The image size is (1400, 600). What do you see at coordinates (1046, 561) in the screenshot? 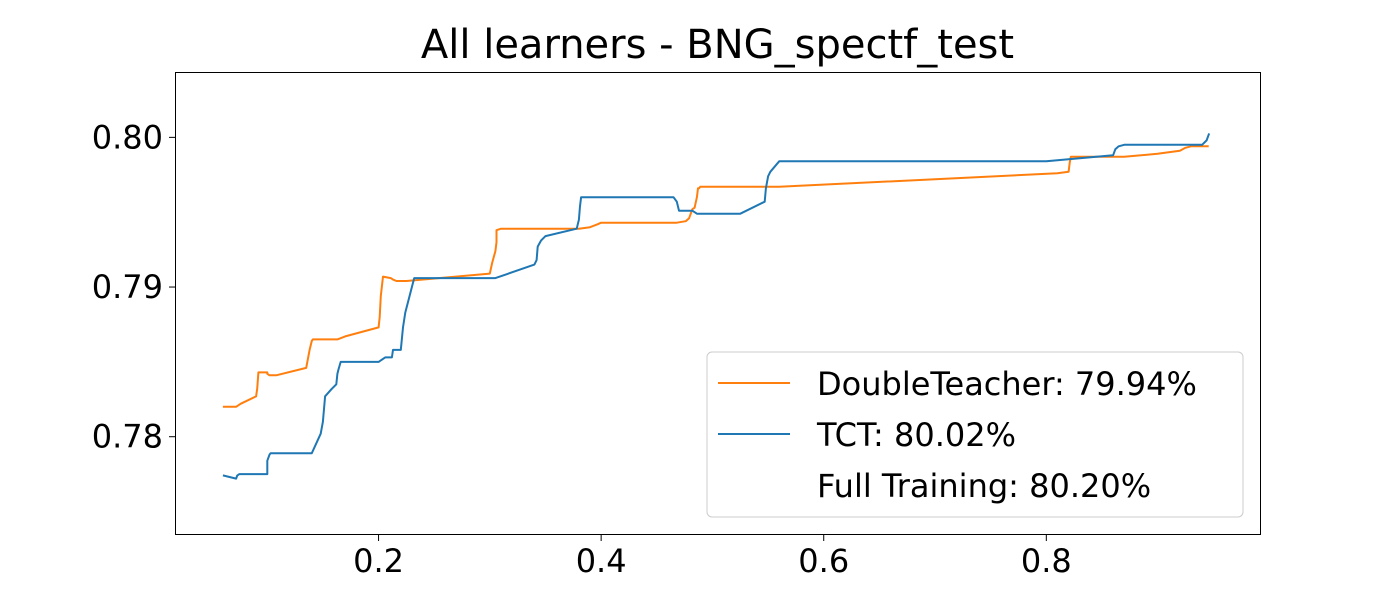
I see `x-tick-label: 0.8` at bounding box center [1046, 561].